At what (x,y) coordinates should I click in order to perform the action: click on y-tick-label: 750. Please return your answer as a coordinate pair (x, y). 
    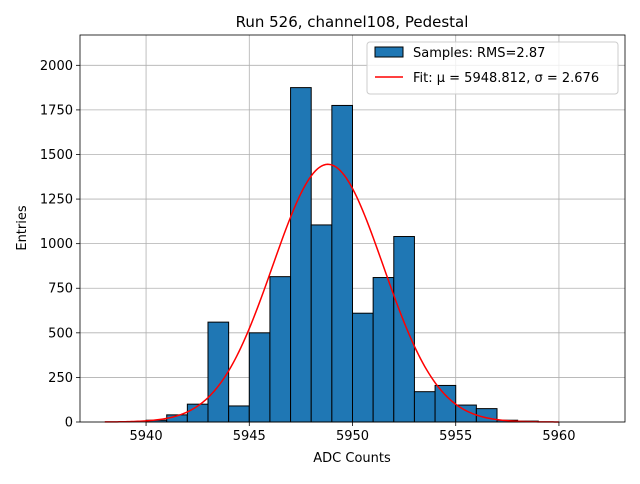
    Looking at the image, I should click on (60, 289).